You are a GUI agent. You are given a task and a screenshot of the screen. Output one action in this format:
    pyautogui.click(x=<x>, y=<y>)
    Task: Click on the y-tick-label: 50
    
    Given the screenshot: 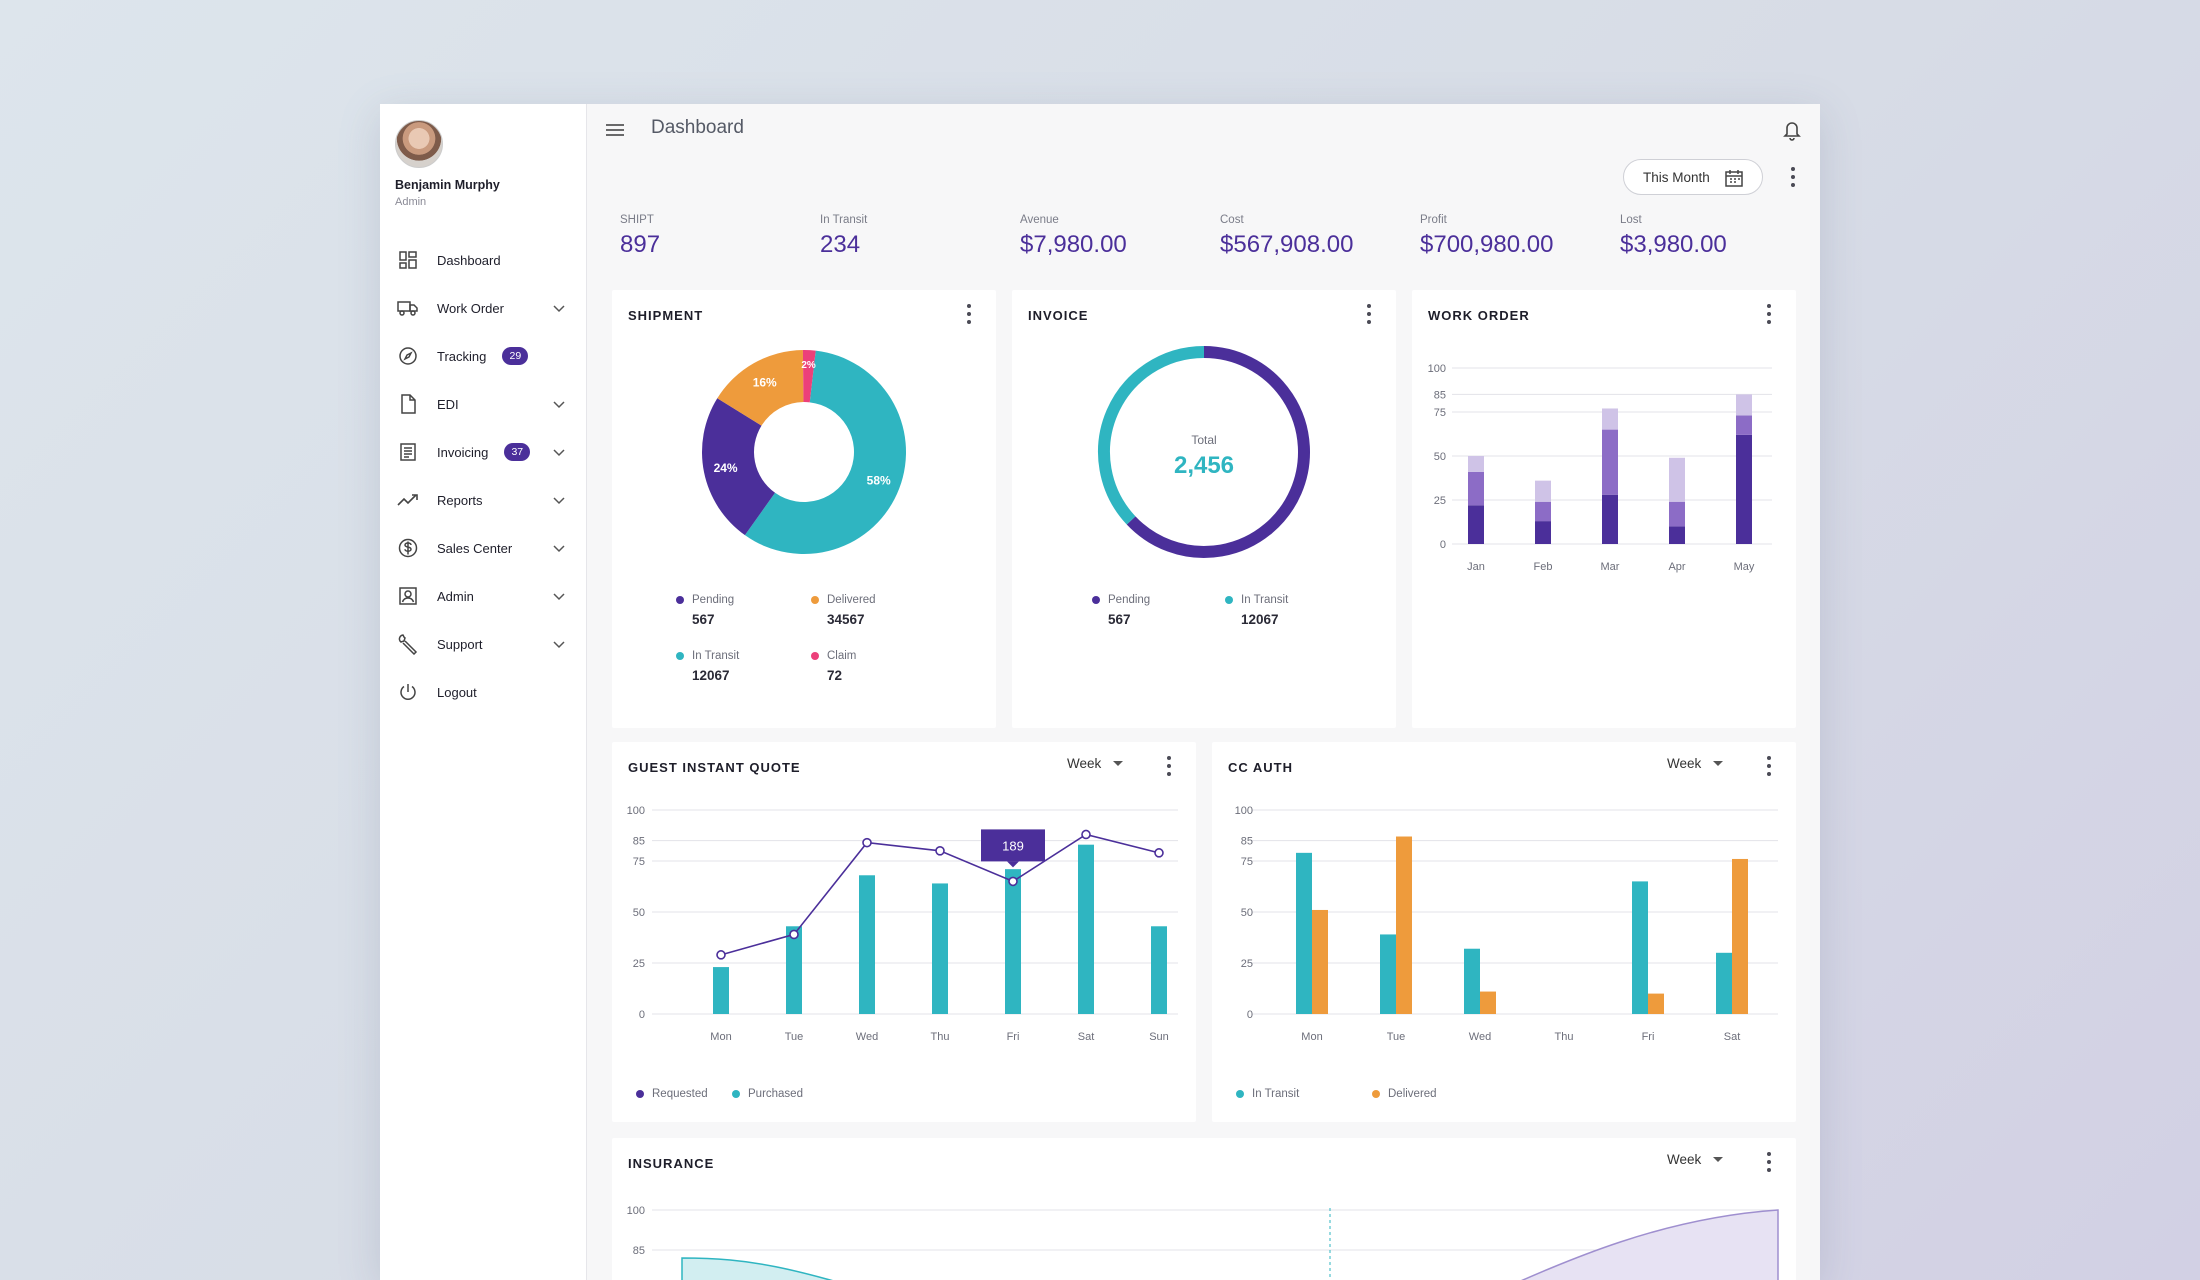 What is the action you would take?
    pyautogui.click(x=639, y=913)
    